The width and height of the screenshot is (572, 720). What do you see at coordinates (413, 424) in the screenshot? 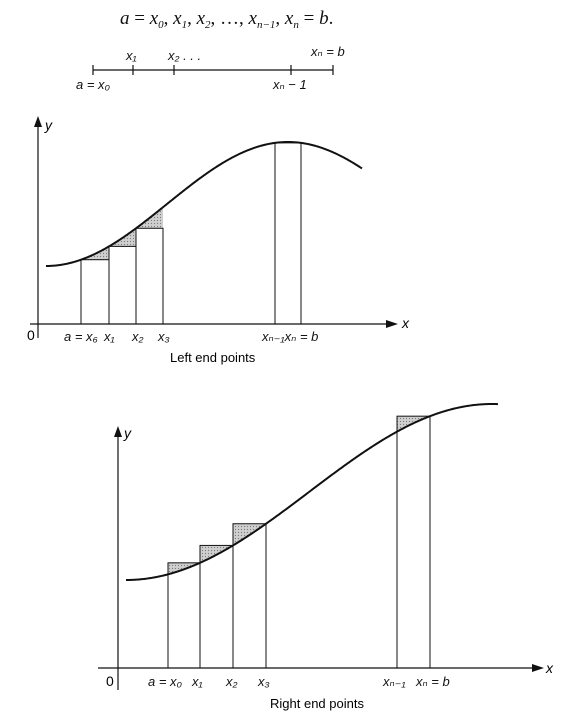
I see `right-shaded-gap` at bounding box center [413, 424].